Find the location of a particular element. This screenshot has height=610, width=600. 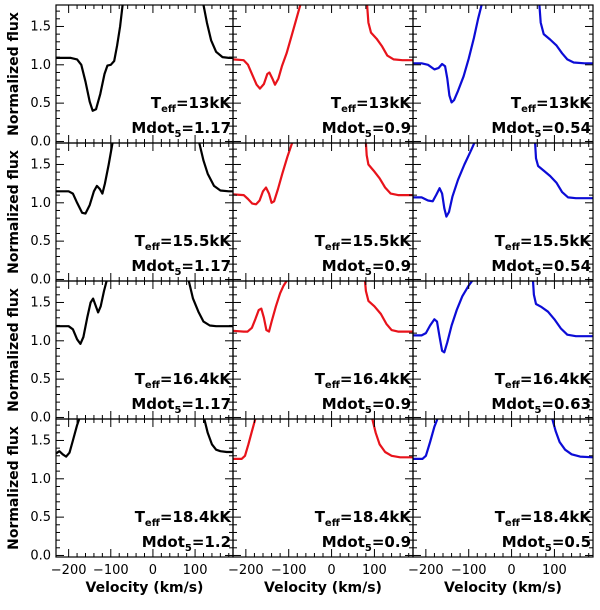

mdot-annotation: Mdot5=0.5 is located at coordinates (546, 543).